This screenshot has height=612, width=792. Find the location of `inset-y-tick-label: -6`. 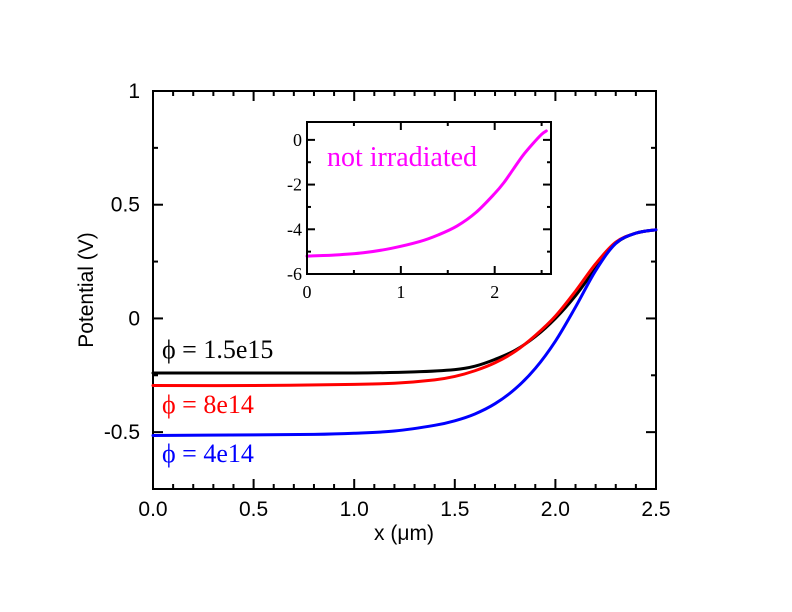

inset-y-tick-label: -6 is located at coordinates (294, 274).